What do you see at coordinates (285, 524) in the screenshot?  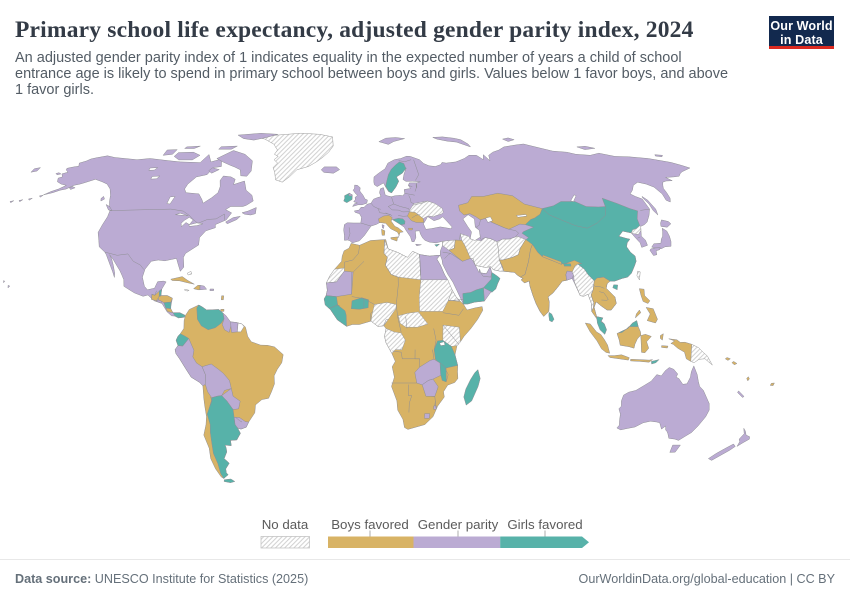 I see `svg-text: No data` at bounding box center [285, 524].